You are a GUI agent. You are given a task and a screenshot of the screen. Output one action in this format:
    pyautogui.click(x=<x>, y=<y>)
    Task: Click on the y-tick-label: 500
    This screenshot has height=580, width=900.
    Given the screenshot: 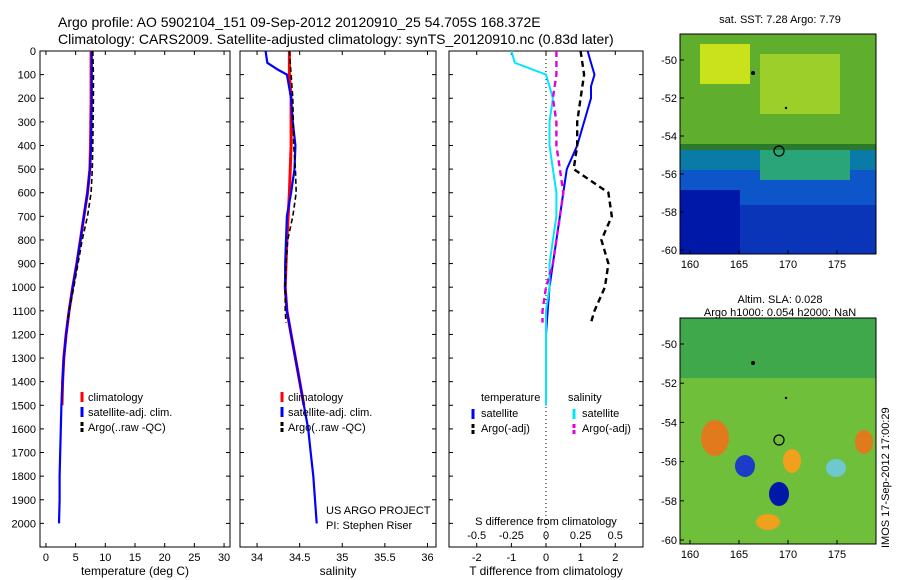 What is the action you would take?
    pyautogui.click(x=27, y=170)
    